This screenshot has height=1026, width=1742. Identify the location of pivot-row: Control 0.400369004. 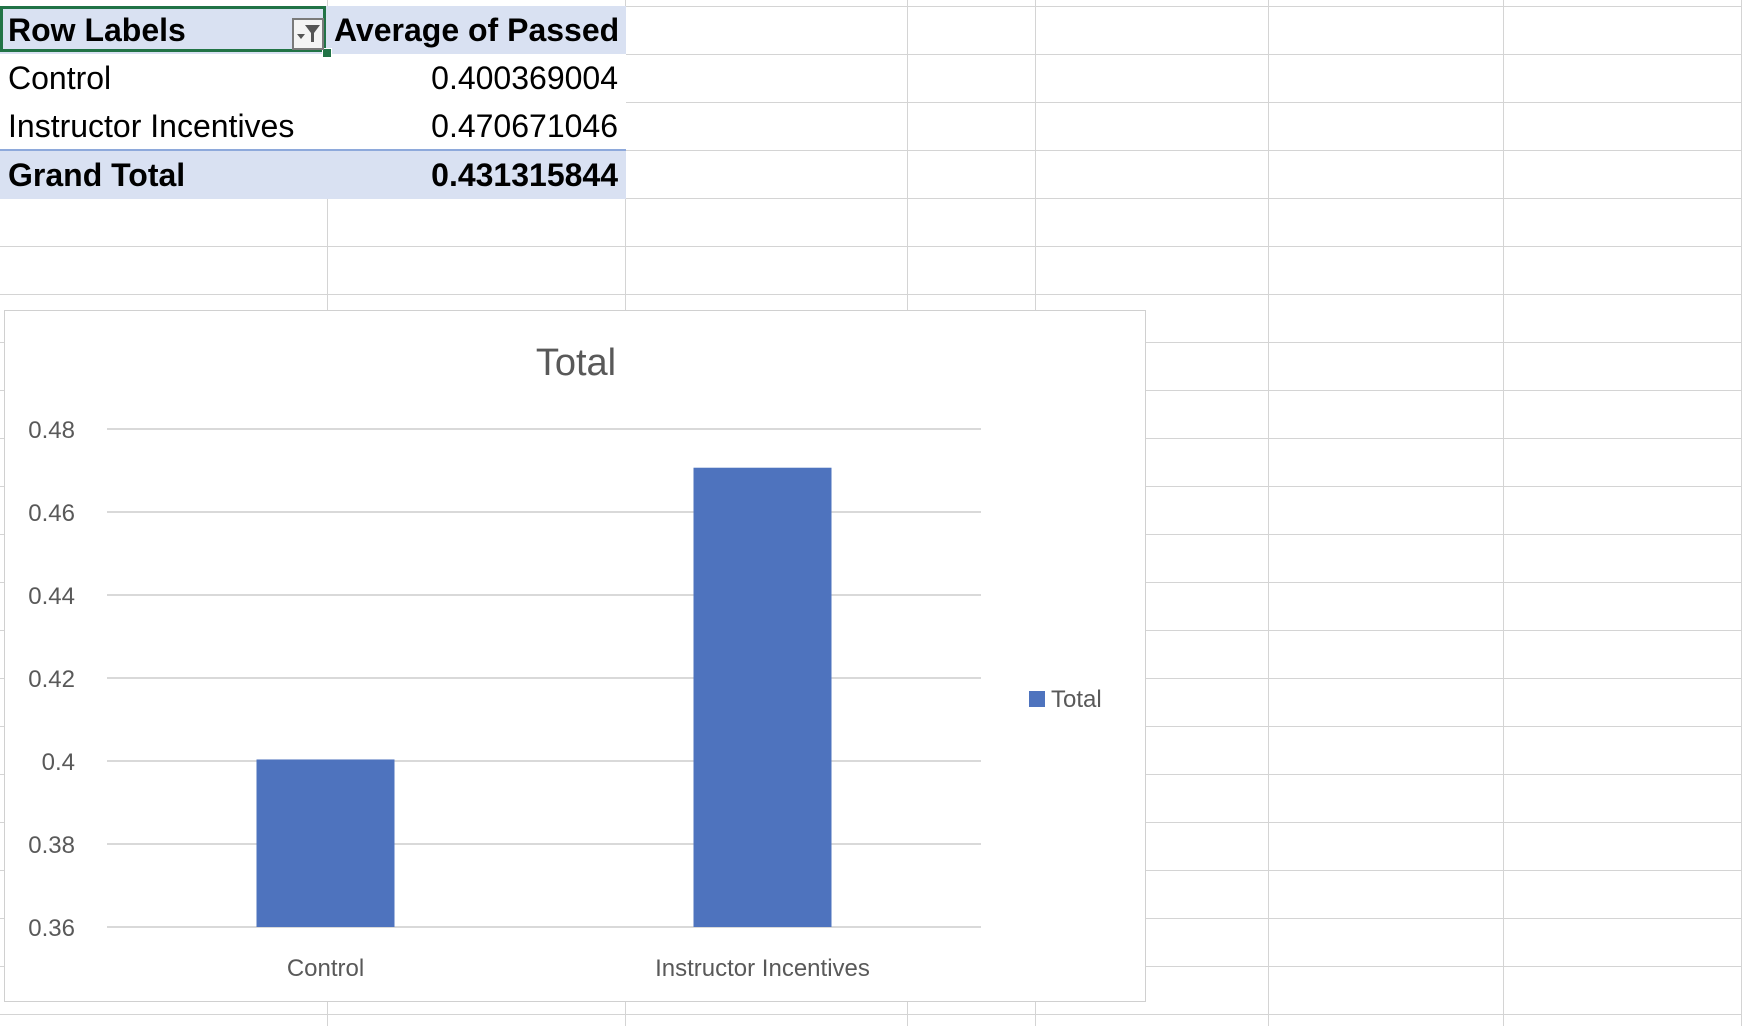
(313, 78).